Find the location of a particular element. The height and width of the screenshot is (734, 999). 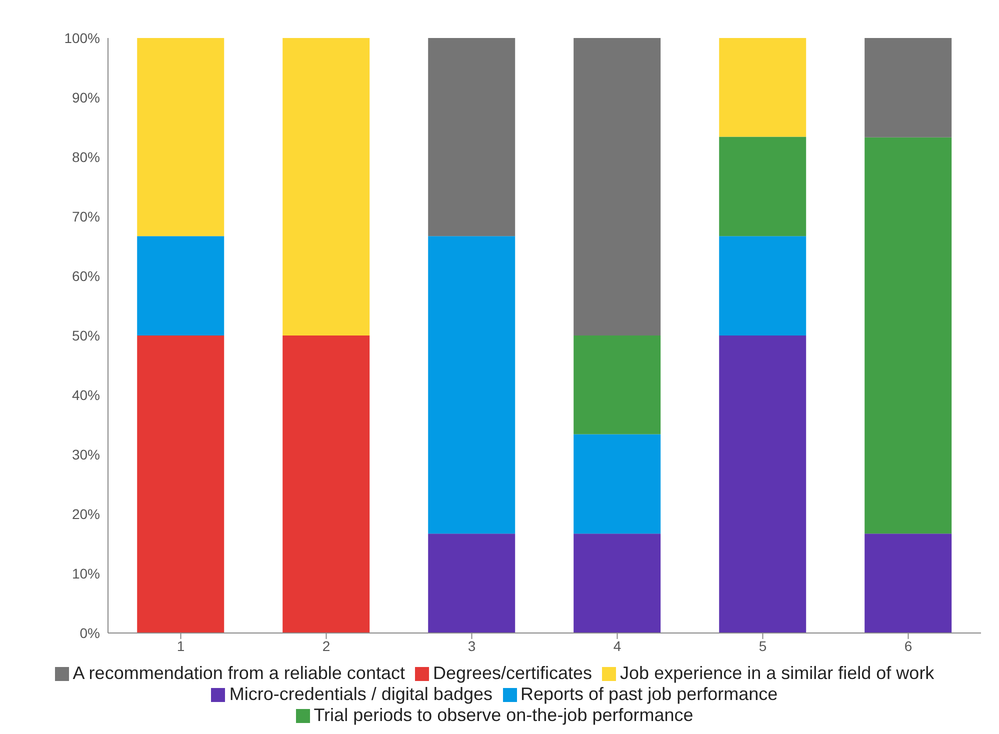

legend-label: Job experience in a similar field of work is located at coordinates (777, 673).